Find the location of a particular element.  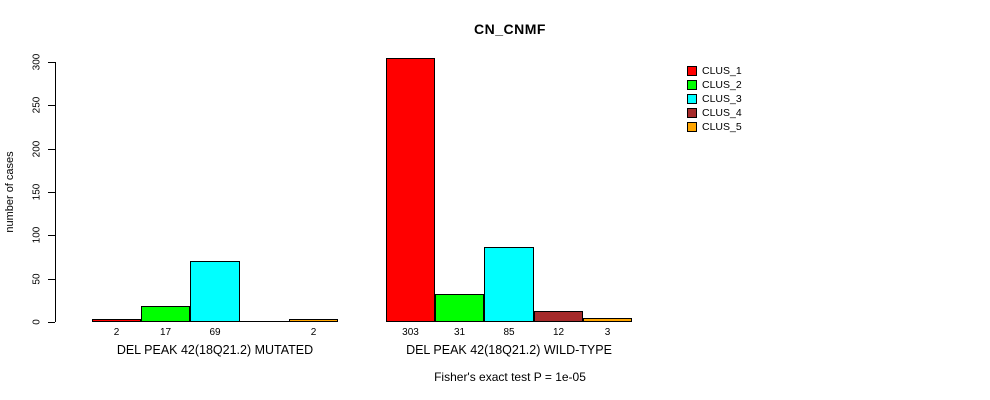

legend-label: CLUS_2 is located at coordinates (722, 85).